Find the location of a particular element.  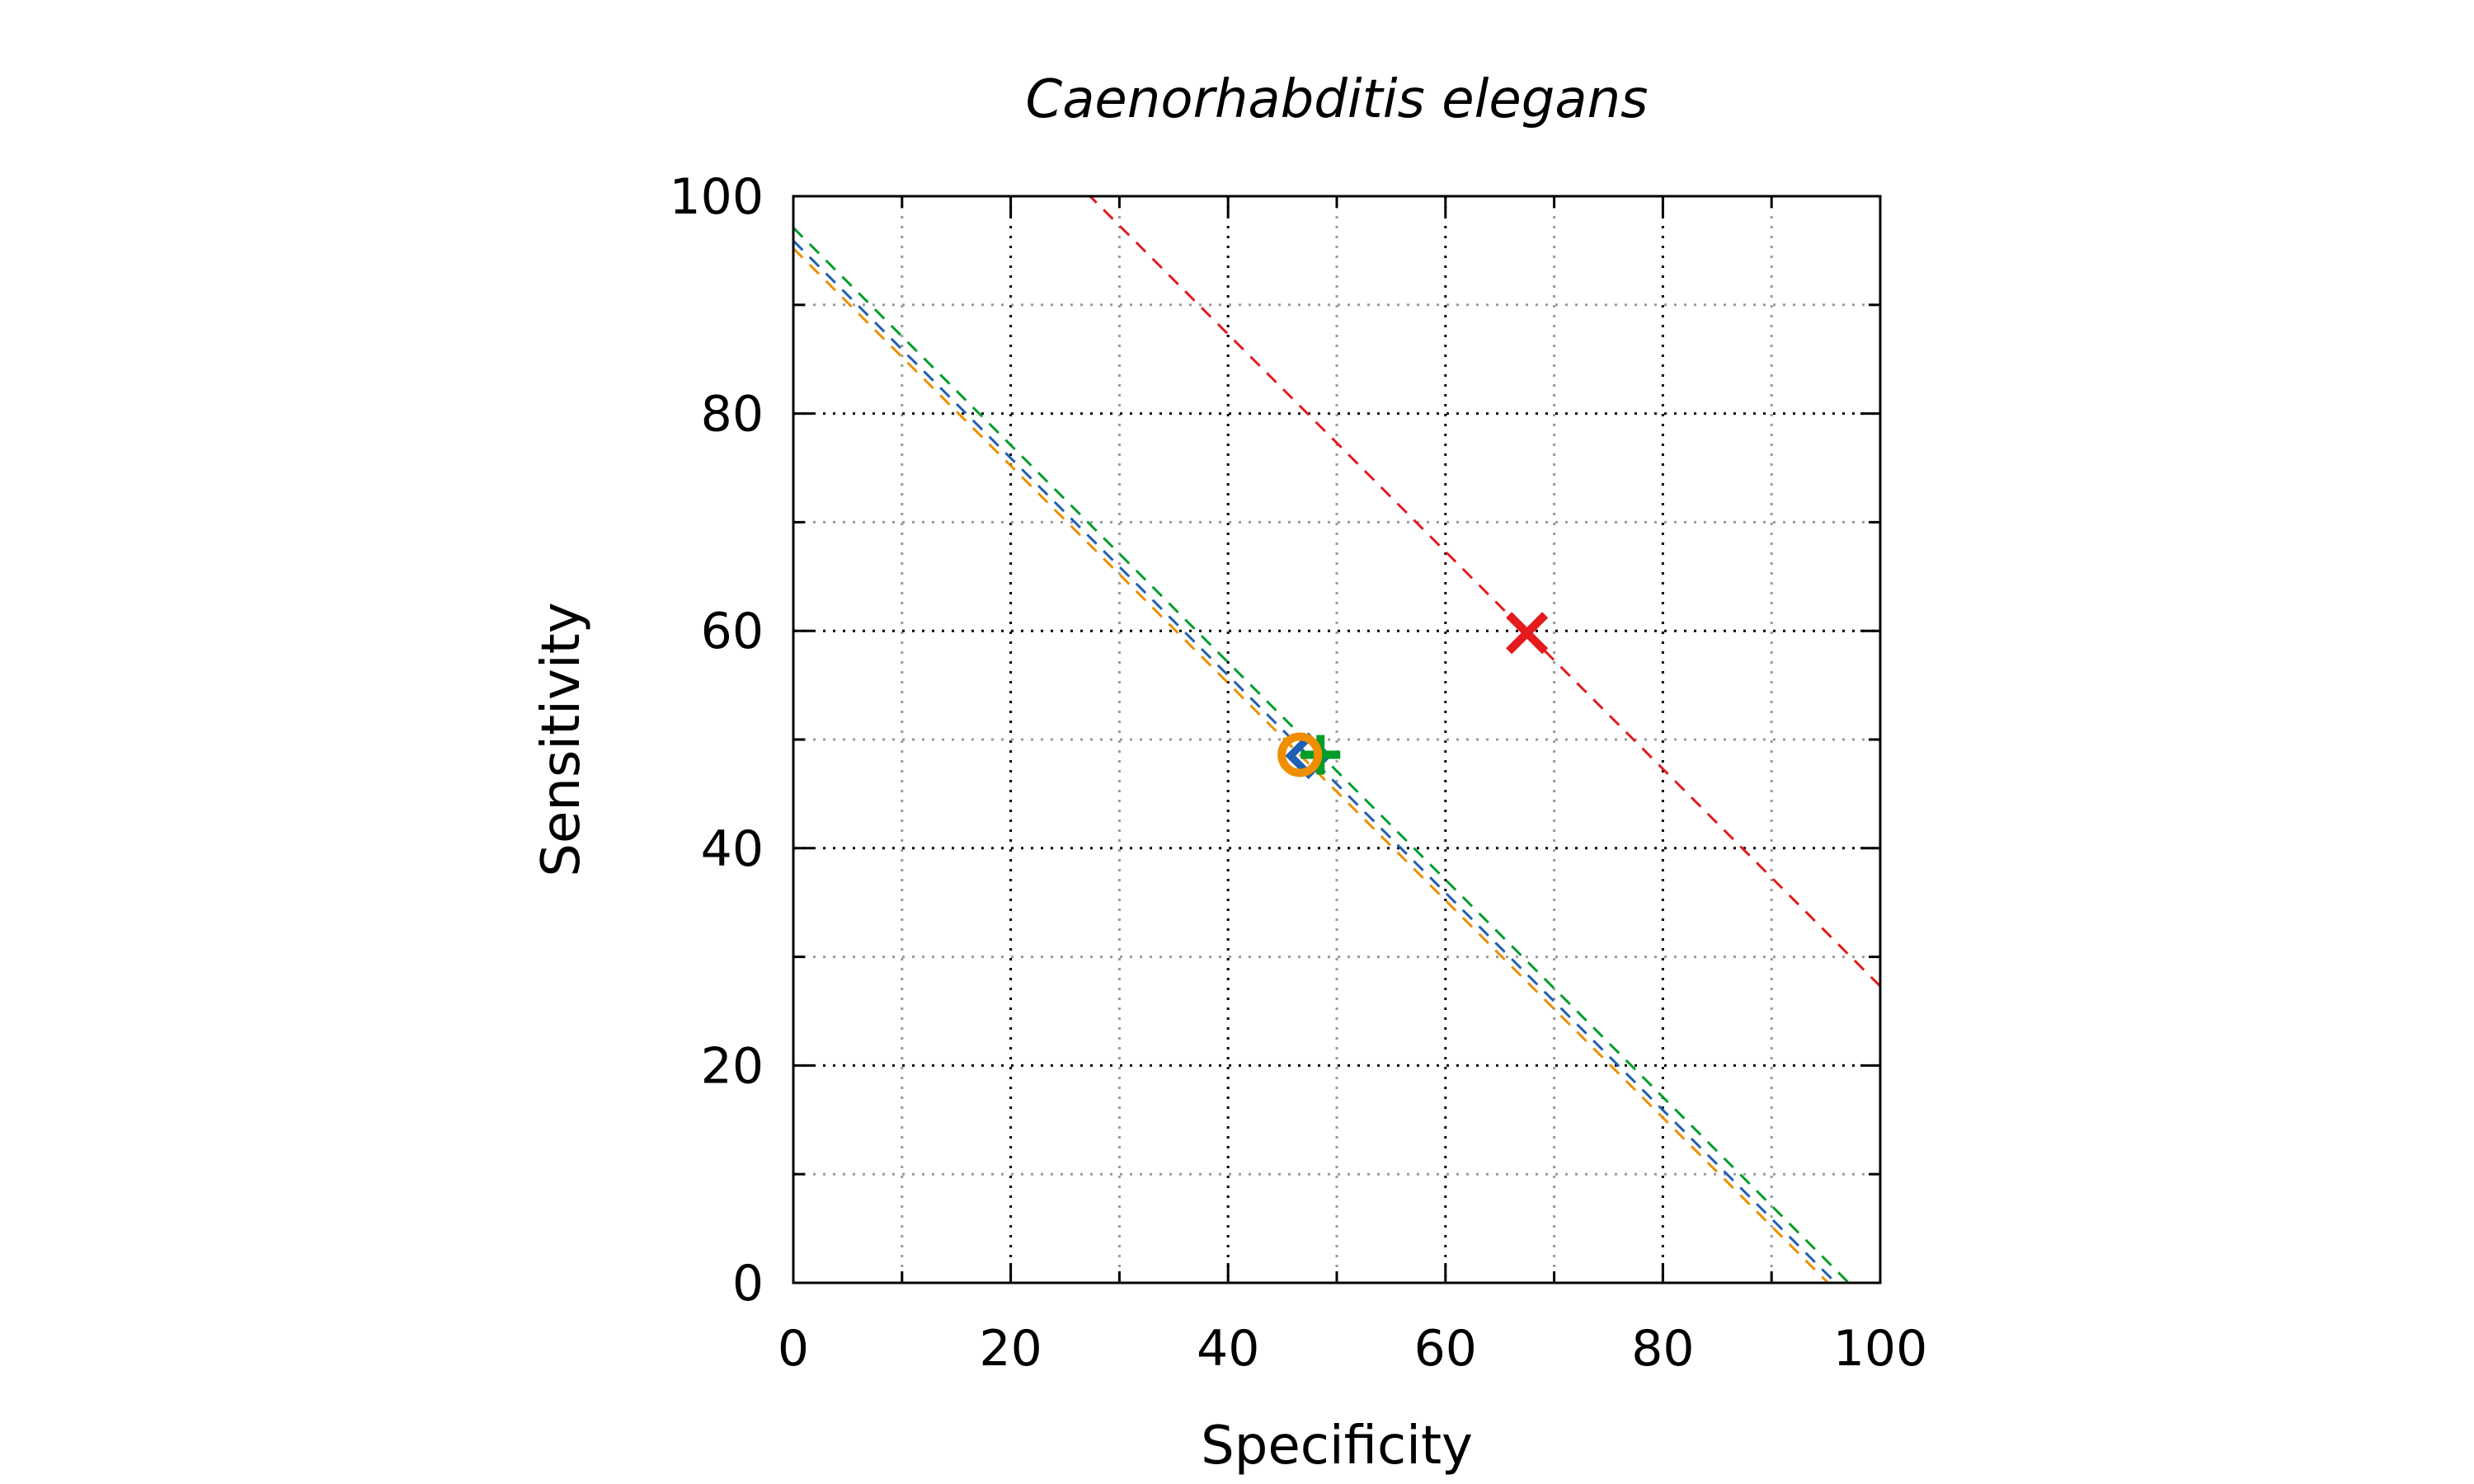

y-tick-label: 80 is located at coordinates (732, 415).